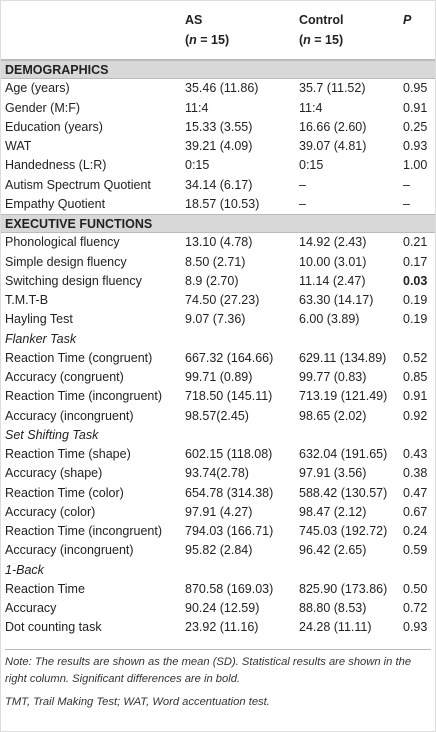  Describe the element at coordinates (301, 40) in the screenshot. I see `subtitle-part: (` at that location.